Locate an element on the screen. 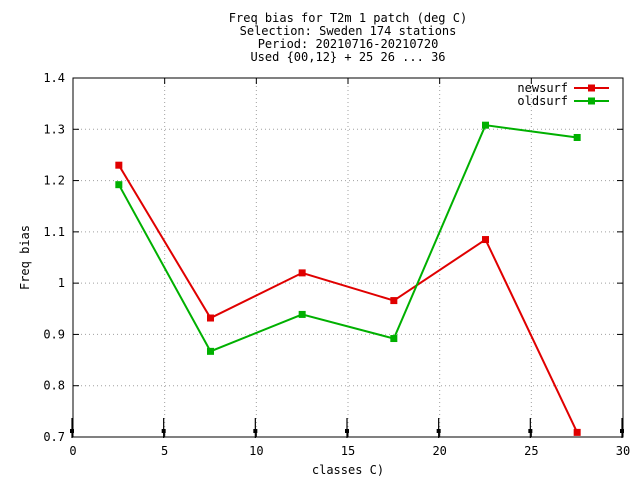 The image size is (640, 480). x-tick-label: 20 is located at coordinates (439, 451).